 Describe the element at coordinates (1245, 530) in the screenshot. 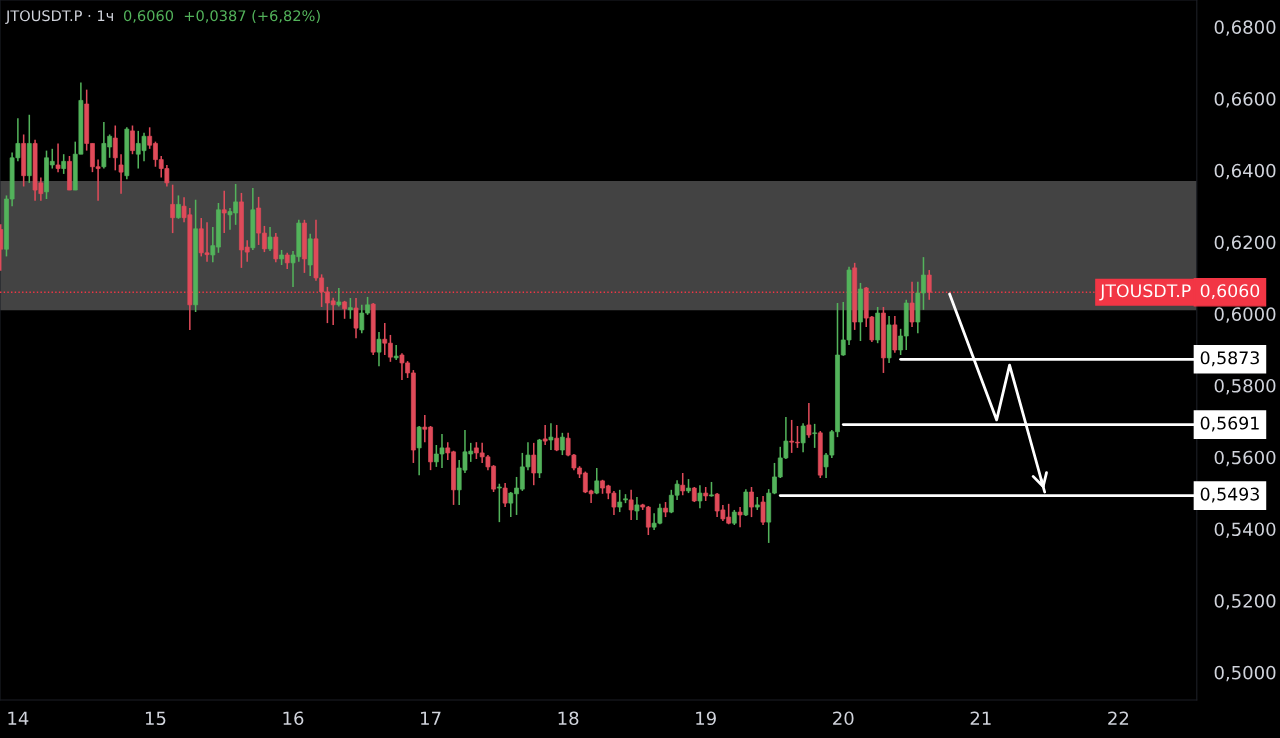

I see `y-tick-label: 0,5400` at that location.